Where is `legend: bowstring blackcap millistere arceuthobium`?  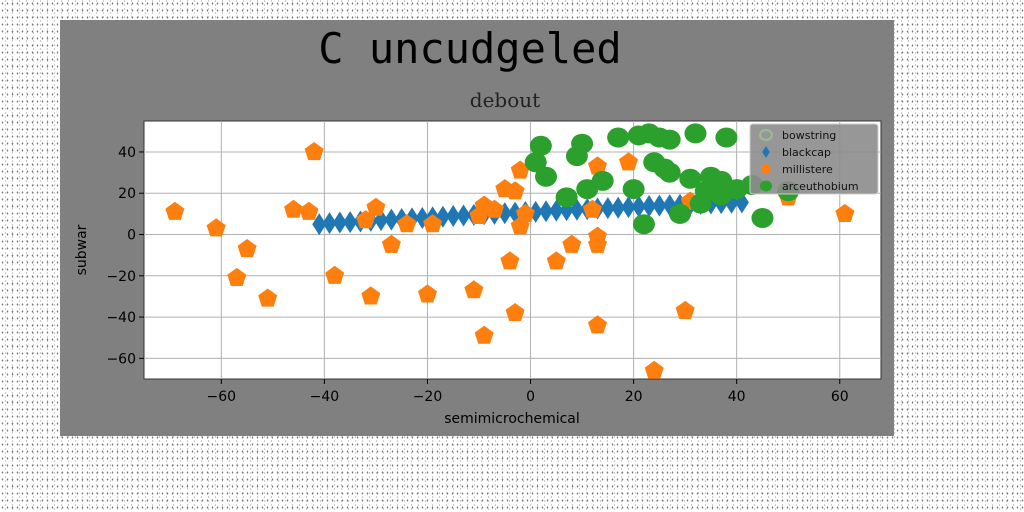
legend: bowstring blackcap millistere arceuthobium is located at coordinates (814, 159).